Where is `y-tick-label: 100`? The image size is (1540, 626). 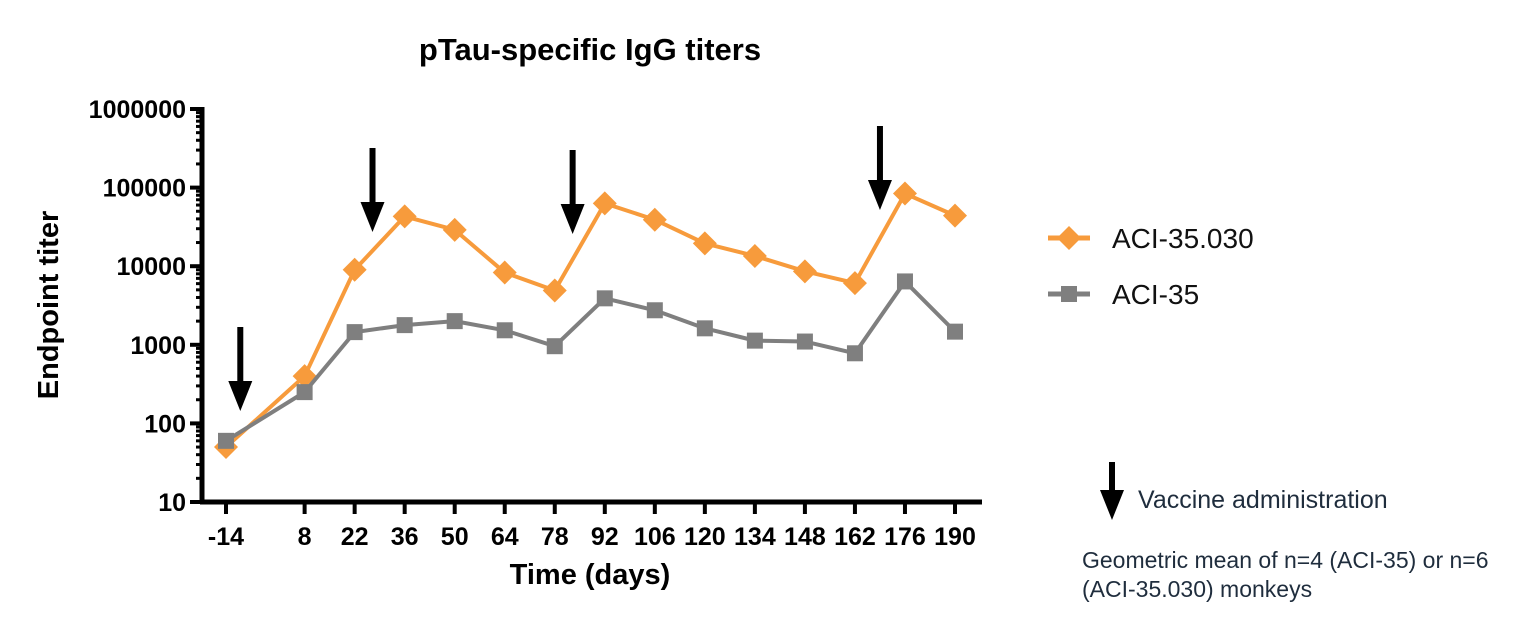
y-tick-label: 100 is located at coordinates (165, 424).